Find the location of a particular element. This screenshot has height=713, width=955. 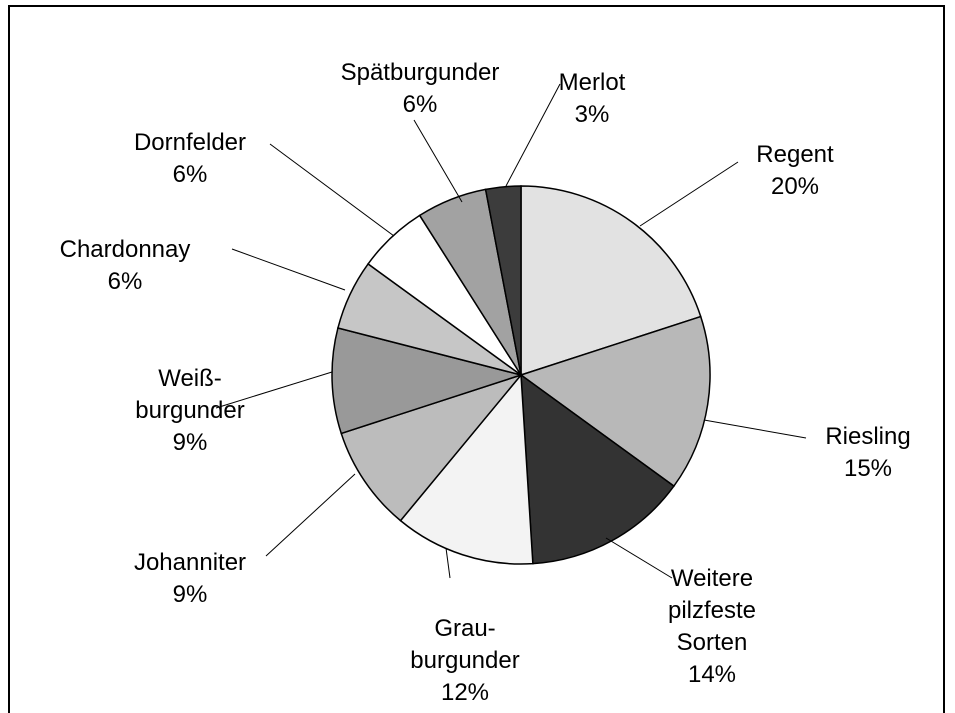

slice-label: Chardonnay is located at coordinates (125, 249).